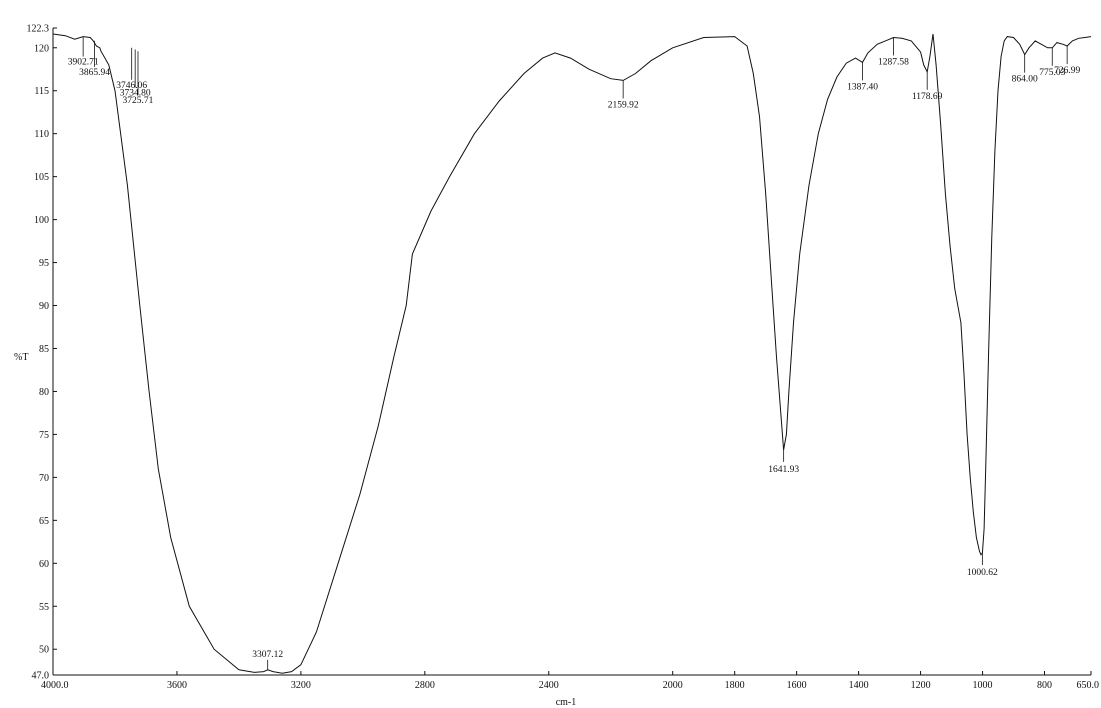 Image resolution: width=1101 pixels, height=708 pixels. Describe the element at coordinates (983, 685) in the screenshot. I see `x-tick-label: 1000` at that location.